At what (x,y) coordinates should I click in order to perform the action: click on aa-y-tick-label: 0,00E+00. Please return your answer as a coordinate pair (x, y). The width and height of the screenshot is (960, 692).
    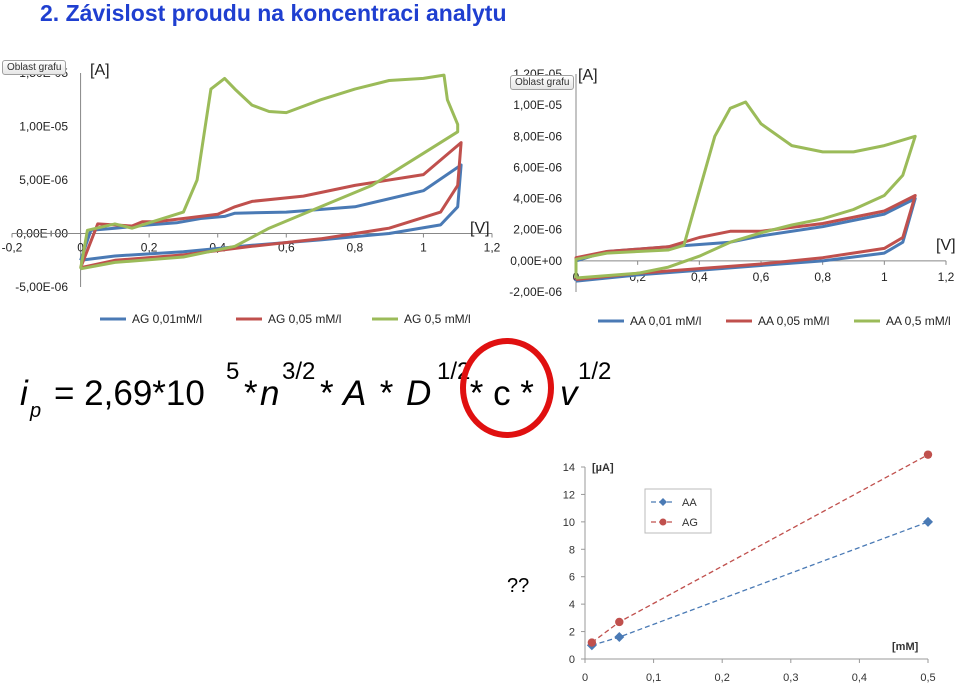
    Looking at the image, I should click on (536, 261).